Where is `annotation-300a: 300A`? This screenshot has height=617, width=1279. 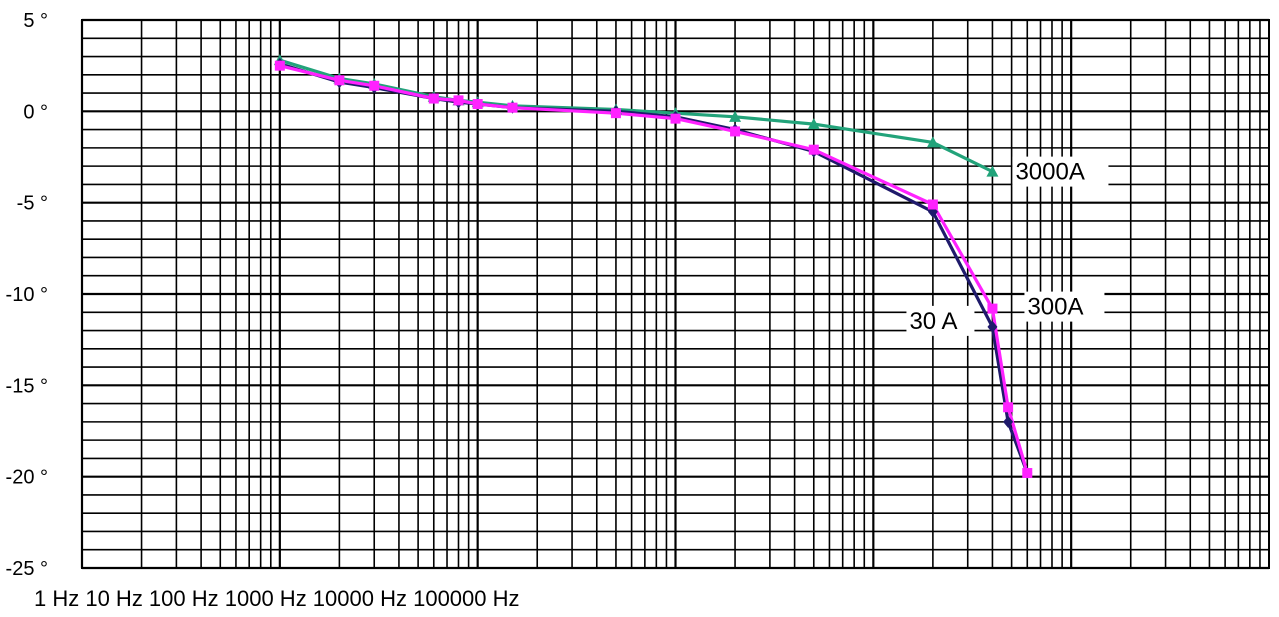
annotation-300a: 300A is located at coordinates (1064, 306).